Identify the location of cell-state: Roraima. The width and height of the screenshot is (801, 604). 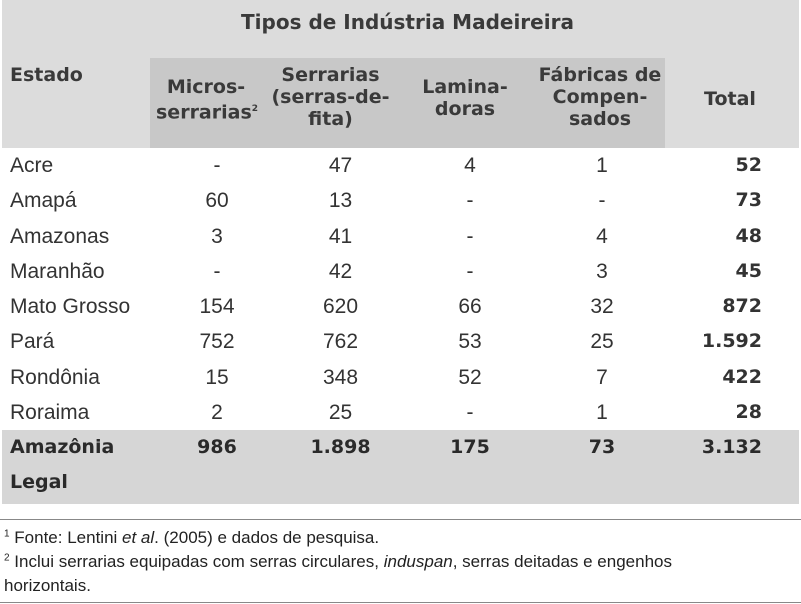
(50, 412).